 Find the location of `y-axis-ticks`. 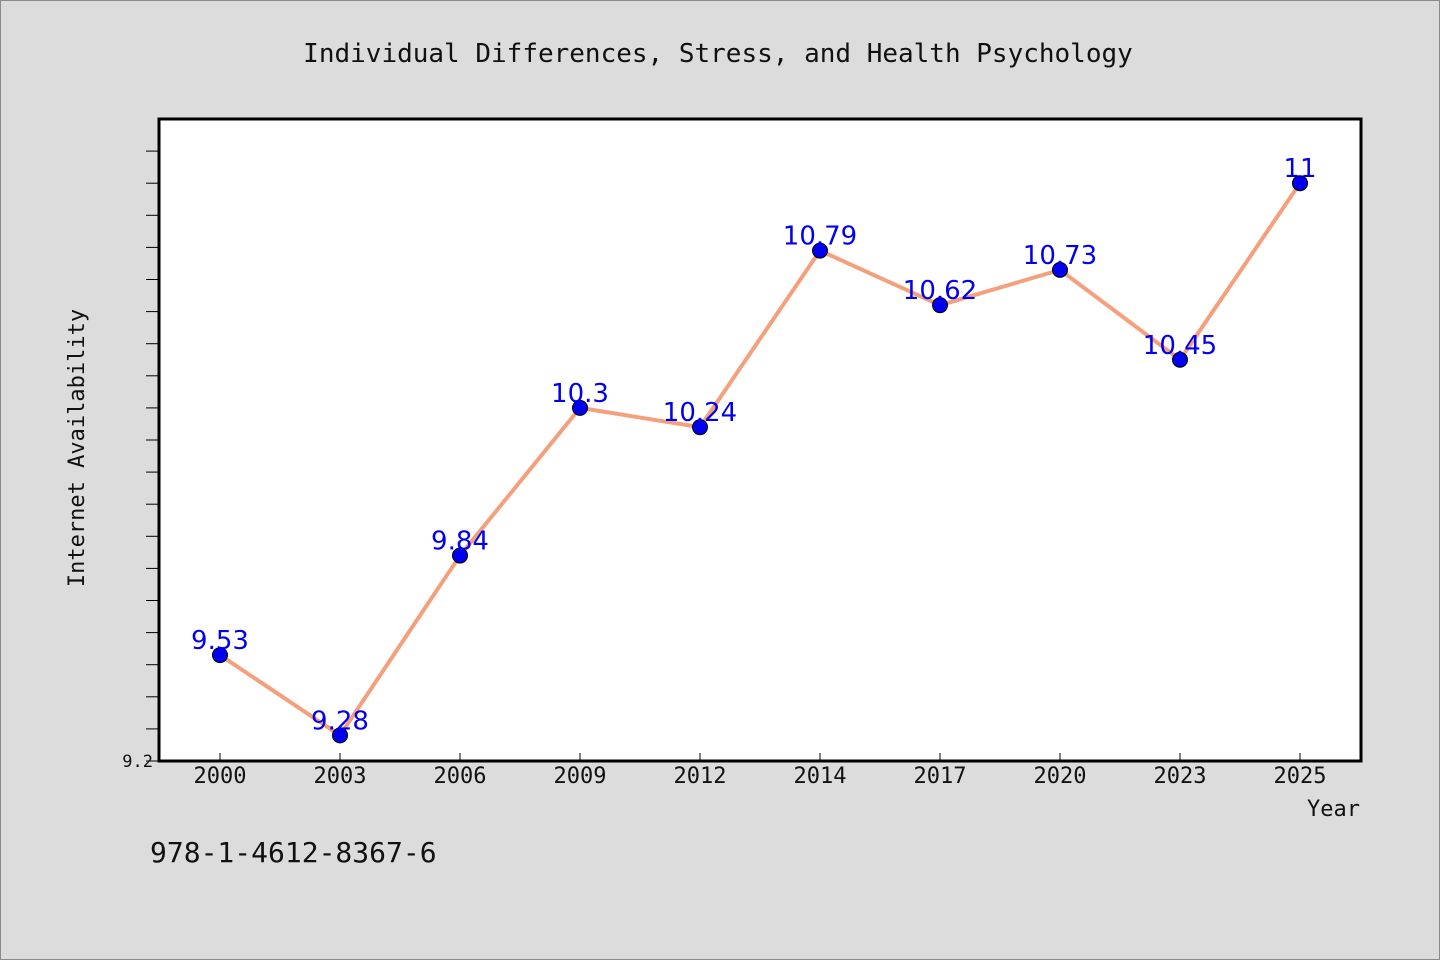

y-axis-ticks is located at coordinates (152, 456).